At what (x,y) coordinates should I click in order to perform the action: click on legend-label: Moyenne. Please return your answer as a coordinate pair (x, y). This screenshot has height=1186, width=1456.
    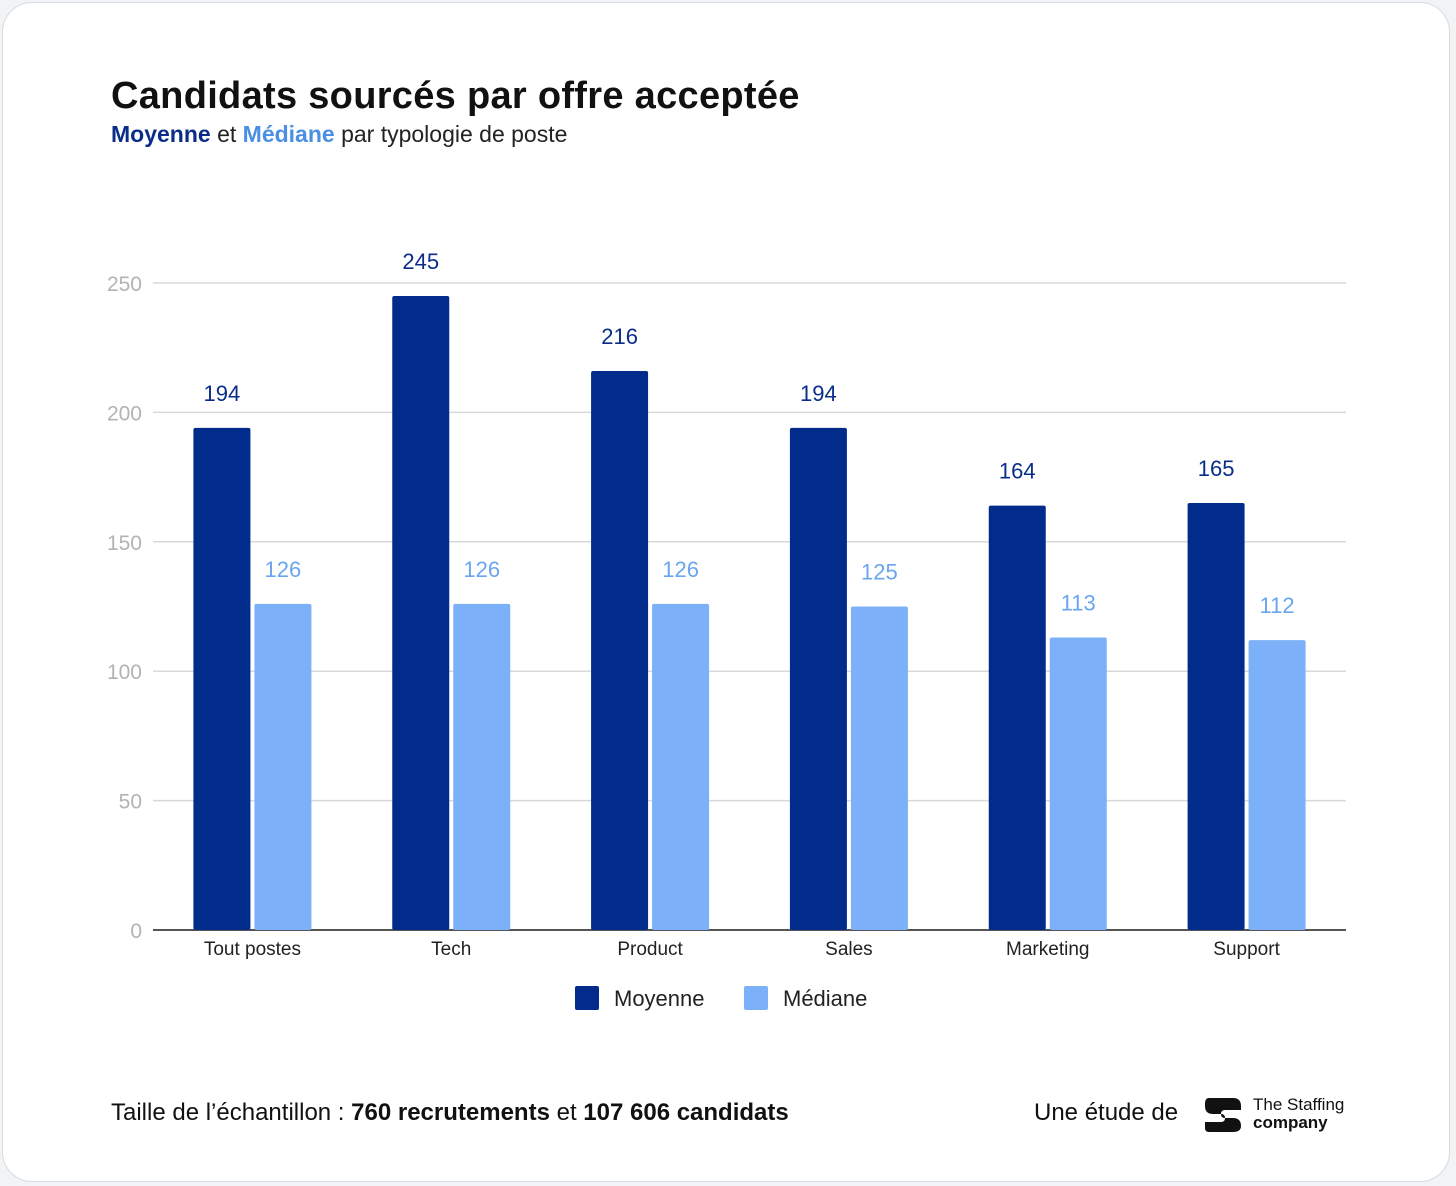
    Looking at the image, I should click on (659, 998).